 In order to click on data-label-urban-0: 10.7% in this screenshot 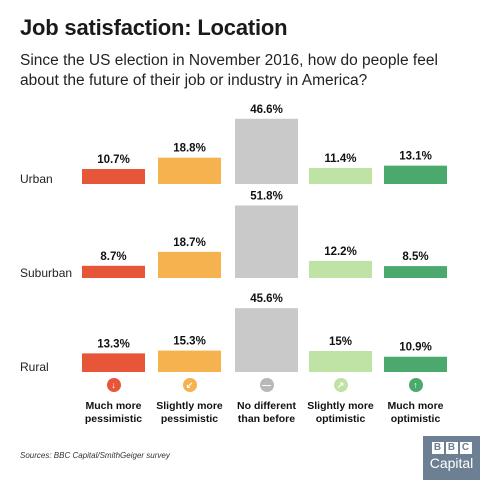, I will do `click(113, 160)`.